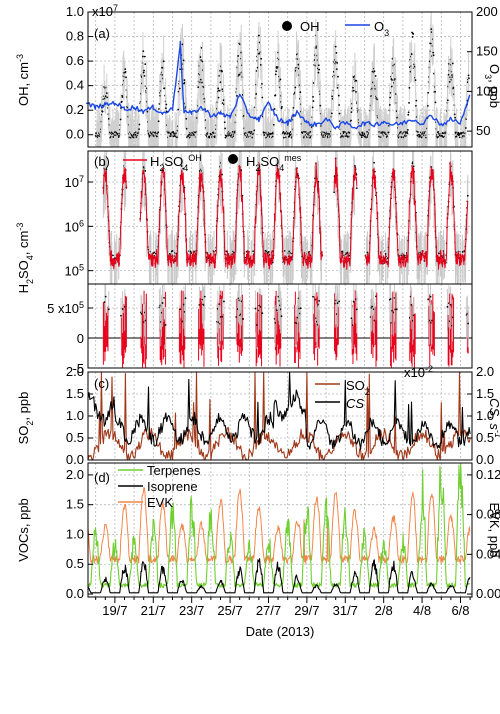  Describe the element at coordinates (485, 459) in the screenshot. I see `c-y2tick-label: 0.0` at that location.